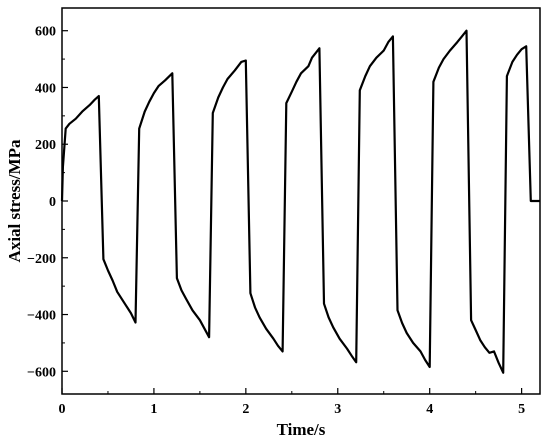 This screenshot has width=550, height=442. What do you see at coordinates (245, 409) in the screenshot?
I see `x-tick-label: 2` at bounding box center [245, 409].